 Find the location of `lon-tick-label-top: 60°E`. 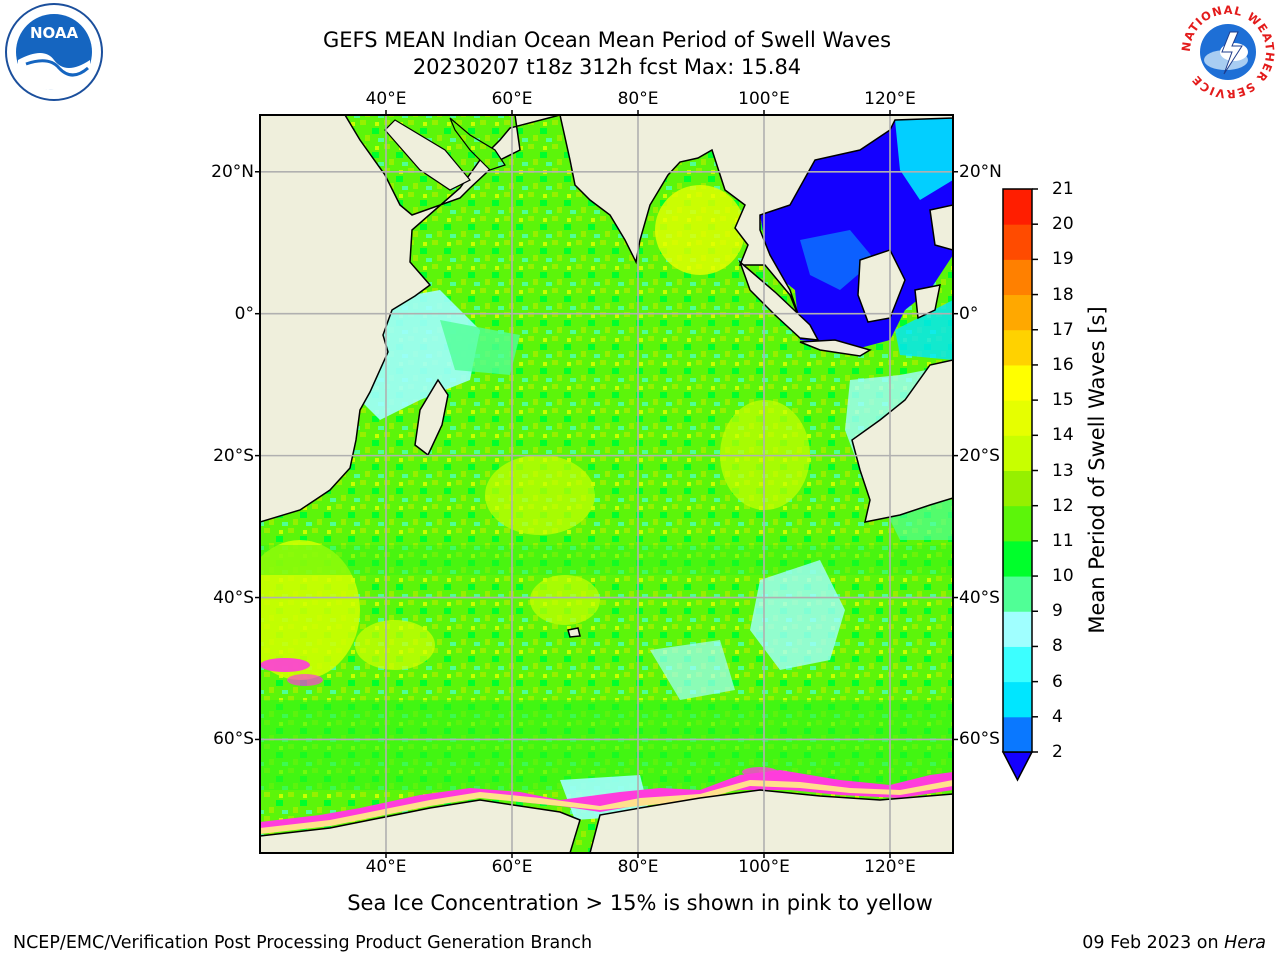

lon-tick-label-top: 60°E is located at coordinates (512, 99).